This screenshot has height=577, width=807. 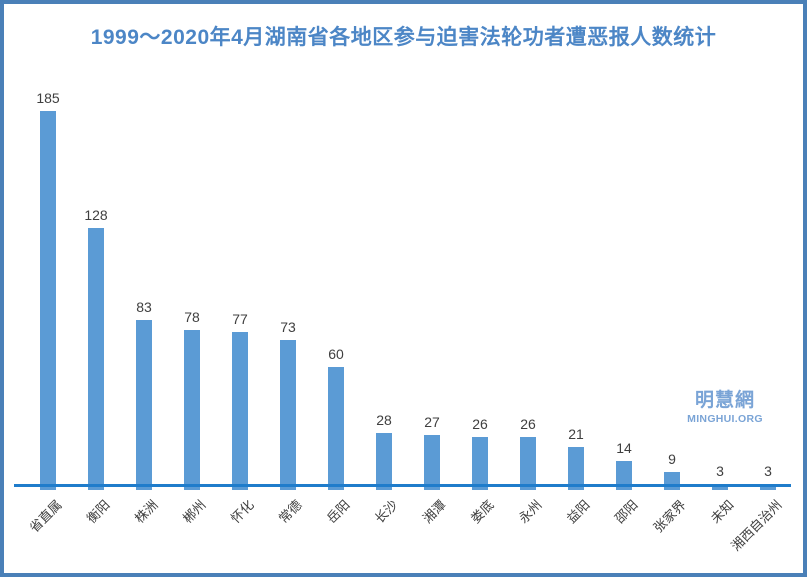 What do you see at coordinates (624, 448) in the screenshot?
I see `bar-value-label: 14` at bounding box center [624, 448].